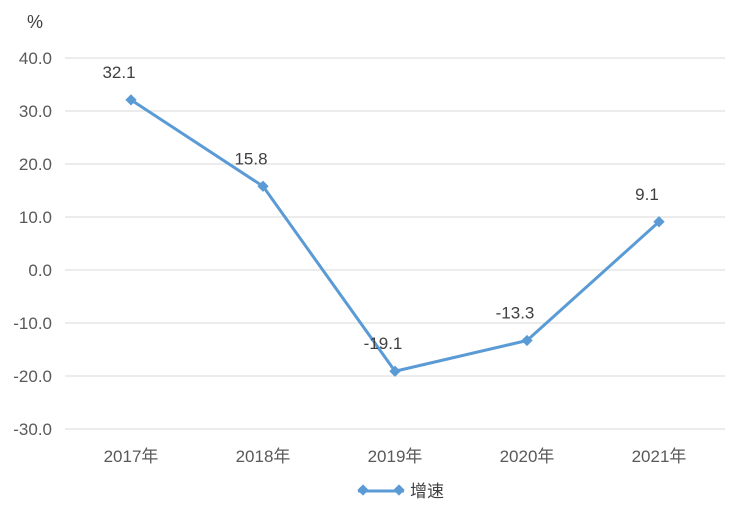 This screenshot has height=515, width=751. Describe the element at coordinates (515, 312) in the screenshot. I see `data-label: -13.3` at that location.